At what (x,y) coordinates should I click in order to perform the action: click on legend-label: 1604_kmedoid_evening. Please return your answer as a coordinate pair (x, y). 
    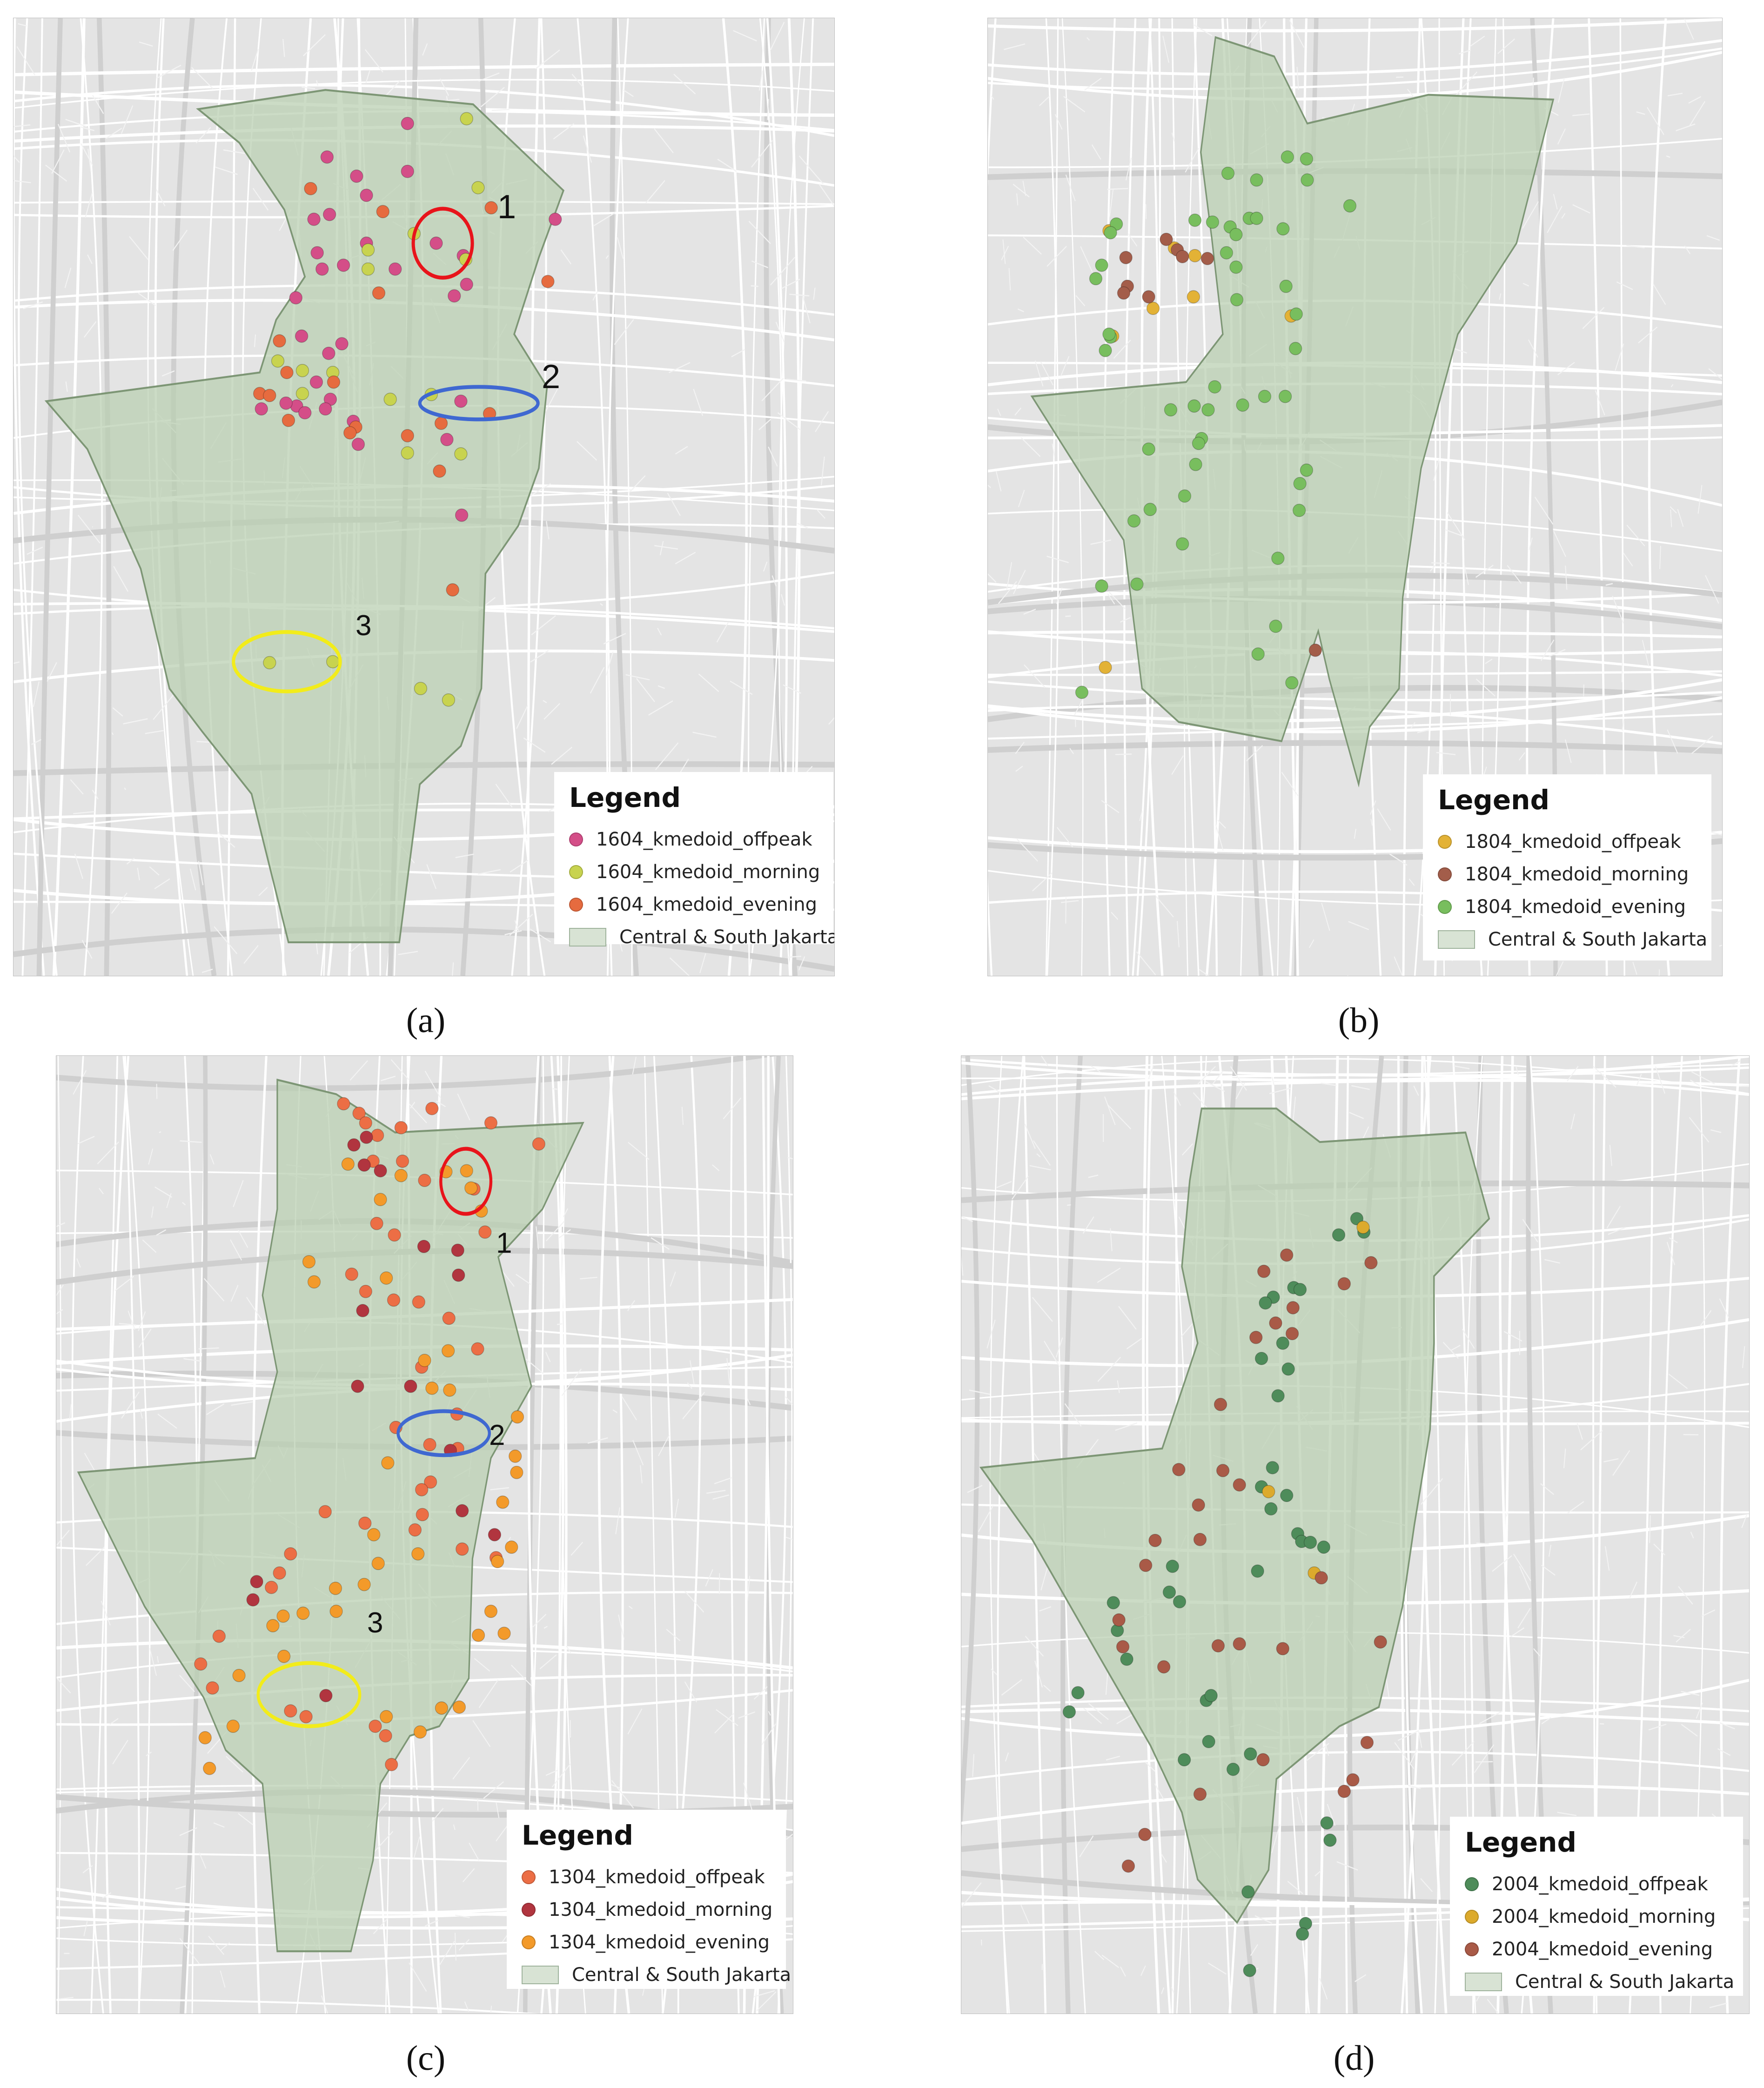
    Looking at the image, I should click on (706, 904).